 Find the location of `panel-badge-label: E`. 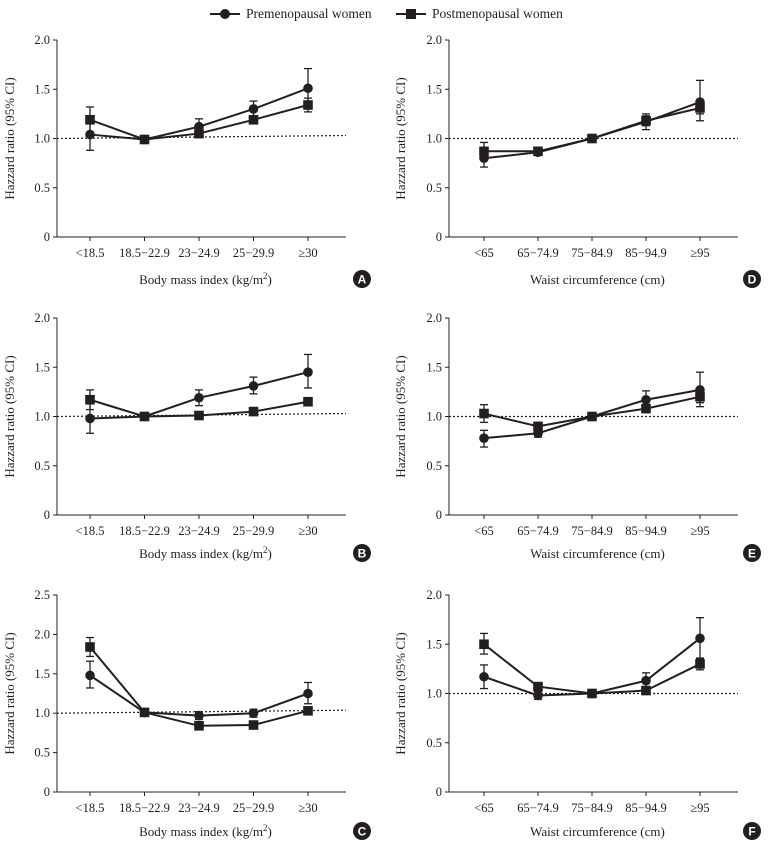

panel-badge-label: E is located at coordinates (752, 553).